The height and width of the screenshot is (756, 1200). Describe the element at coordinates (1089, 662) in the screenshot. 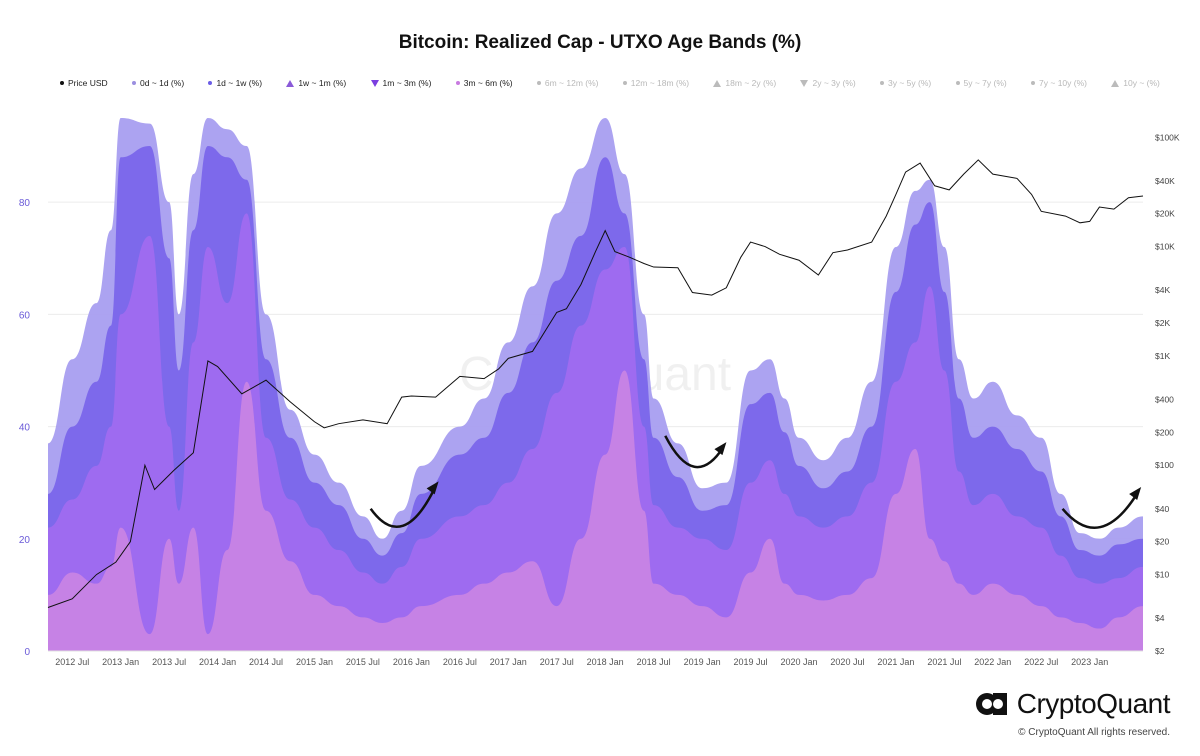

I see `x-tick-label: 2023 Jan` at that location.